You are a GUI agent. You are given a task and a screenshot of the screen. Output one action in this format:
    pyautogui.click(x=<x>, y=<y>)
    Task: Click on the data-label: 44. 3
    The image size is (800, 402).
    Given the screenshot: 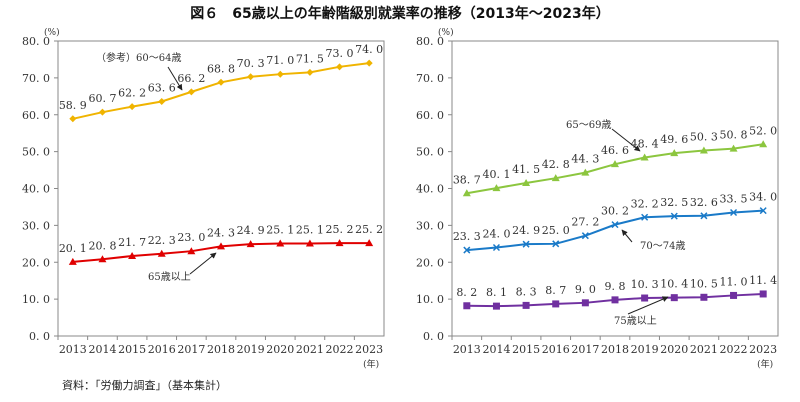 What is the action you would take?
    pyautogui.click(x=585, y=159)
    